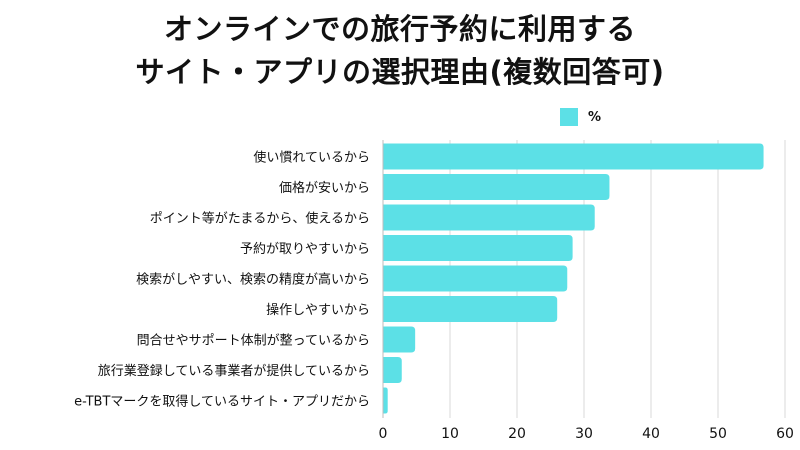  I want to click on x-tick-label: 0, so click(383, 434).